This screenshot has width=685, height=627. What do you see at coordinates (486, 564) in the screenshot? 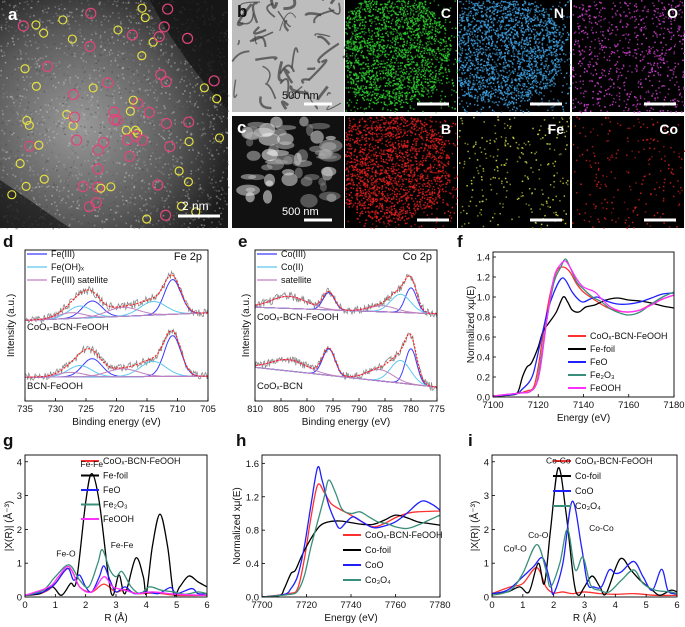
I see `y-tick-label: 1` at bounding box center [486, 564].